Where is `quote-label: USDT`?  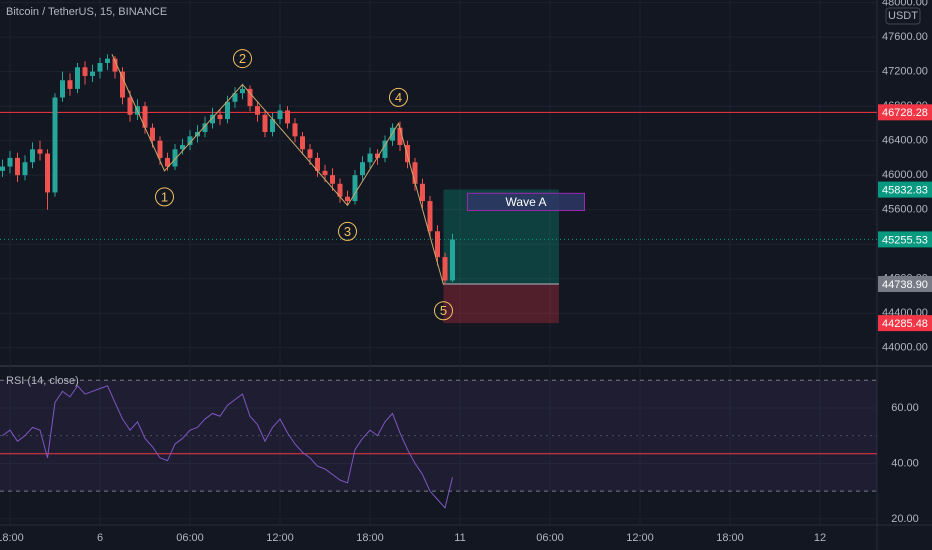 quote-label: USDT is located at coordinates (903, 16).